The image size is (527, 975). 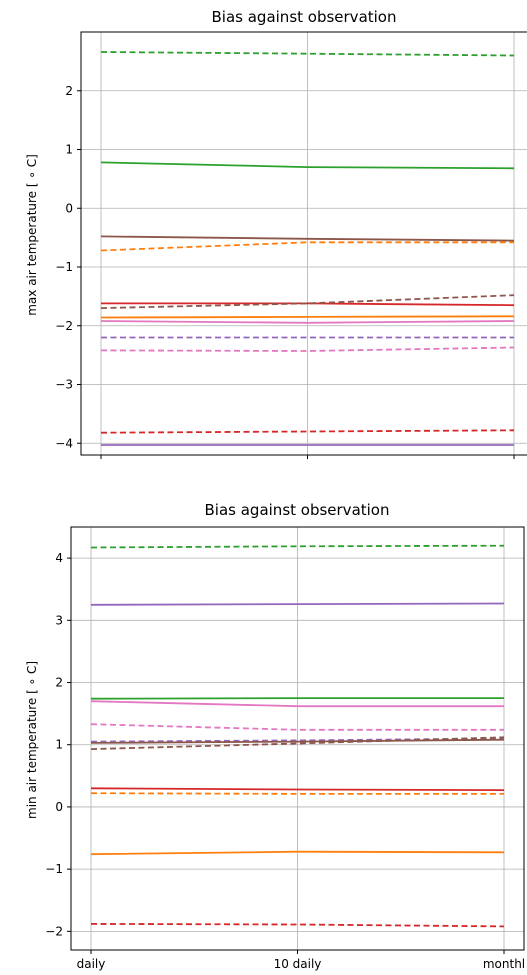 I want to click on y-tick-label: −3, so click(x=64, y=385).